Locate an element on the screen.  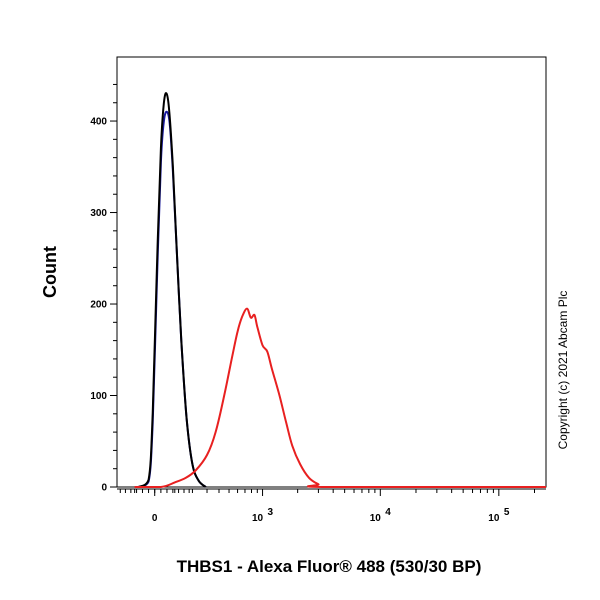
x-axis-title: THBS1 - Alexa Fluor® 488 (530/30 BP) is located at coordinates (329, 566).